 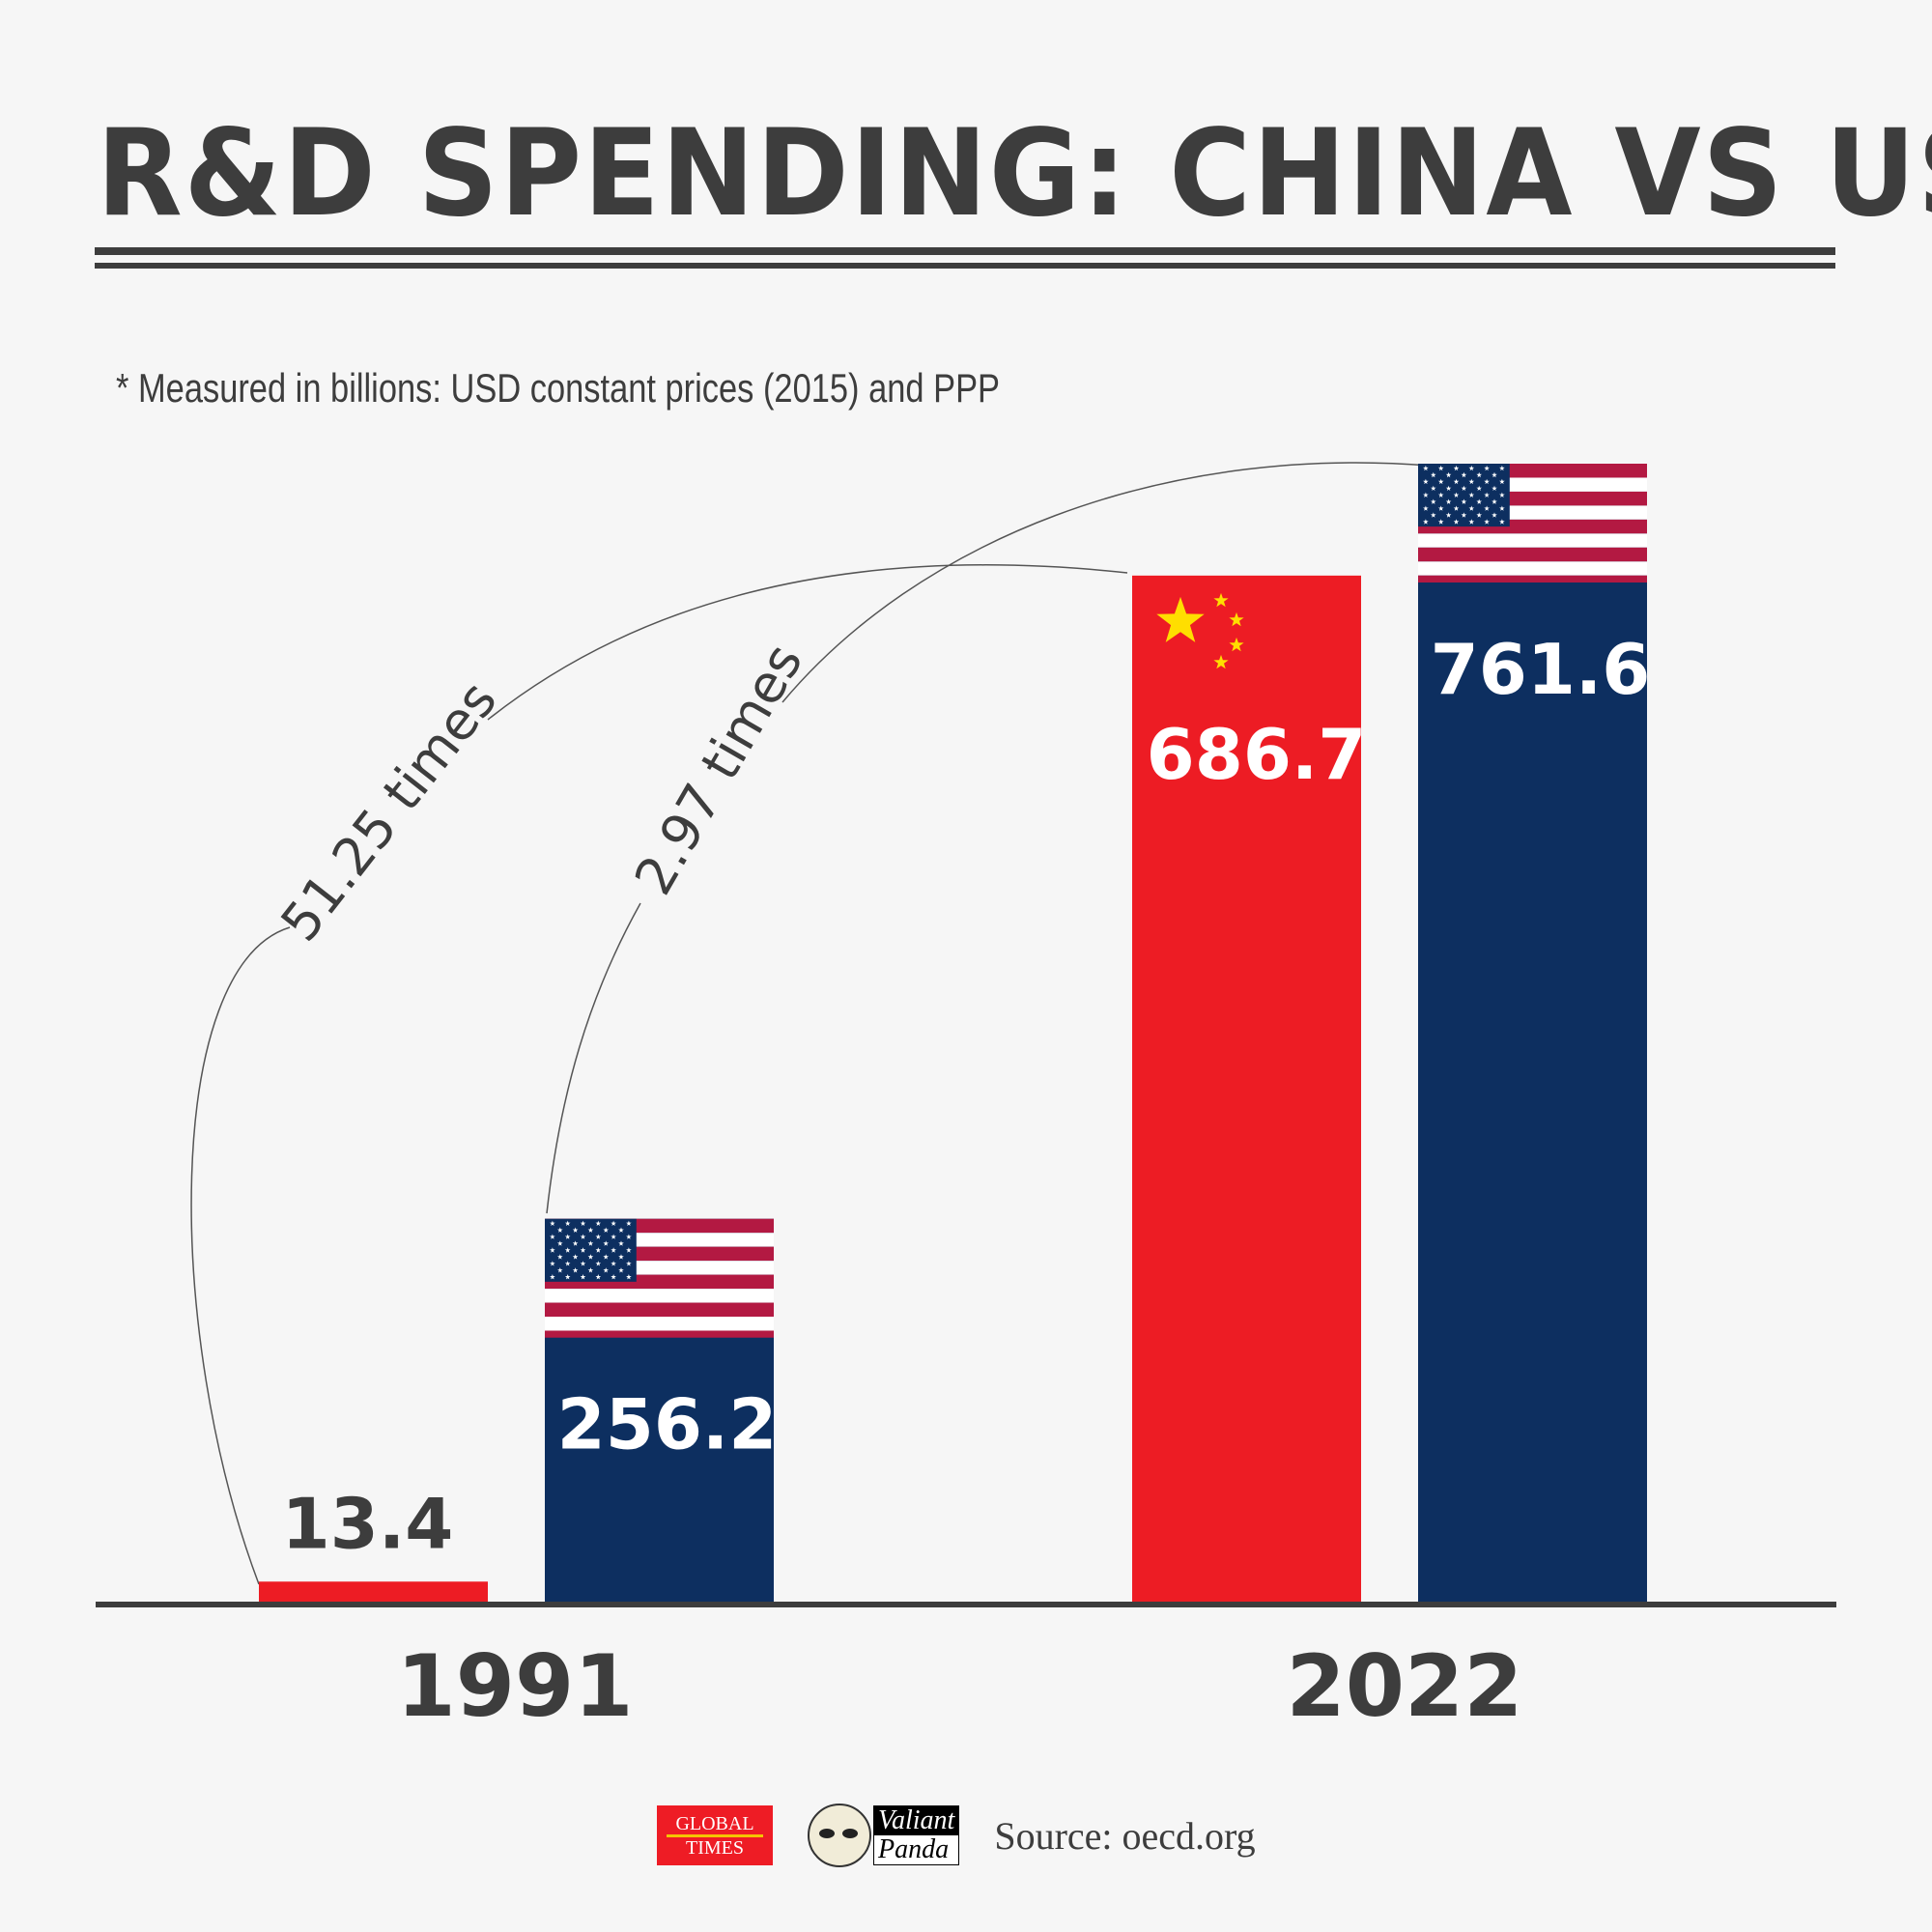 What do you see at coordinates (515, 1686) in the screenshot?
I see `x-tick-1991: 1991` at bounding box center [515, 1686].